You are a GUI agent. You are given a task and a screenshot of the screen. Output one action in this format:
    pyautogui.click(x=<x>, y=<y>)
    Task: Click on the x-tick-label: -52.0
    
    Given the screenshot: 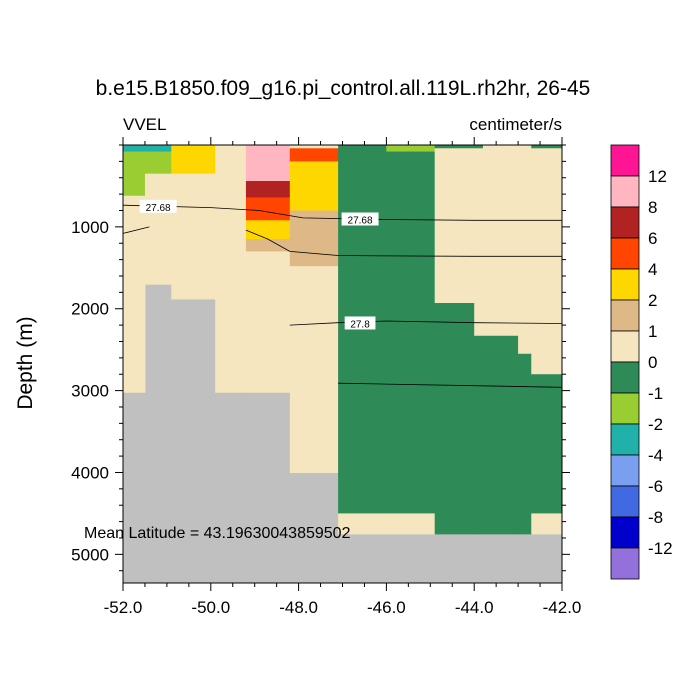 What is the action you would take?
    pyautogui.click(x=123, y=607)
    